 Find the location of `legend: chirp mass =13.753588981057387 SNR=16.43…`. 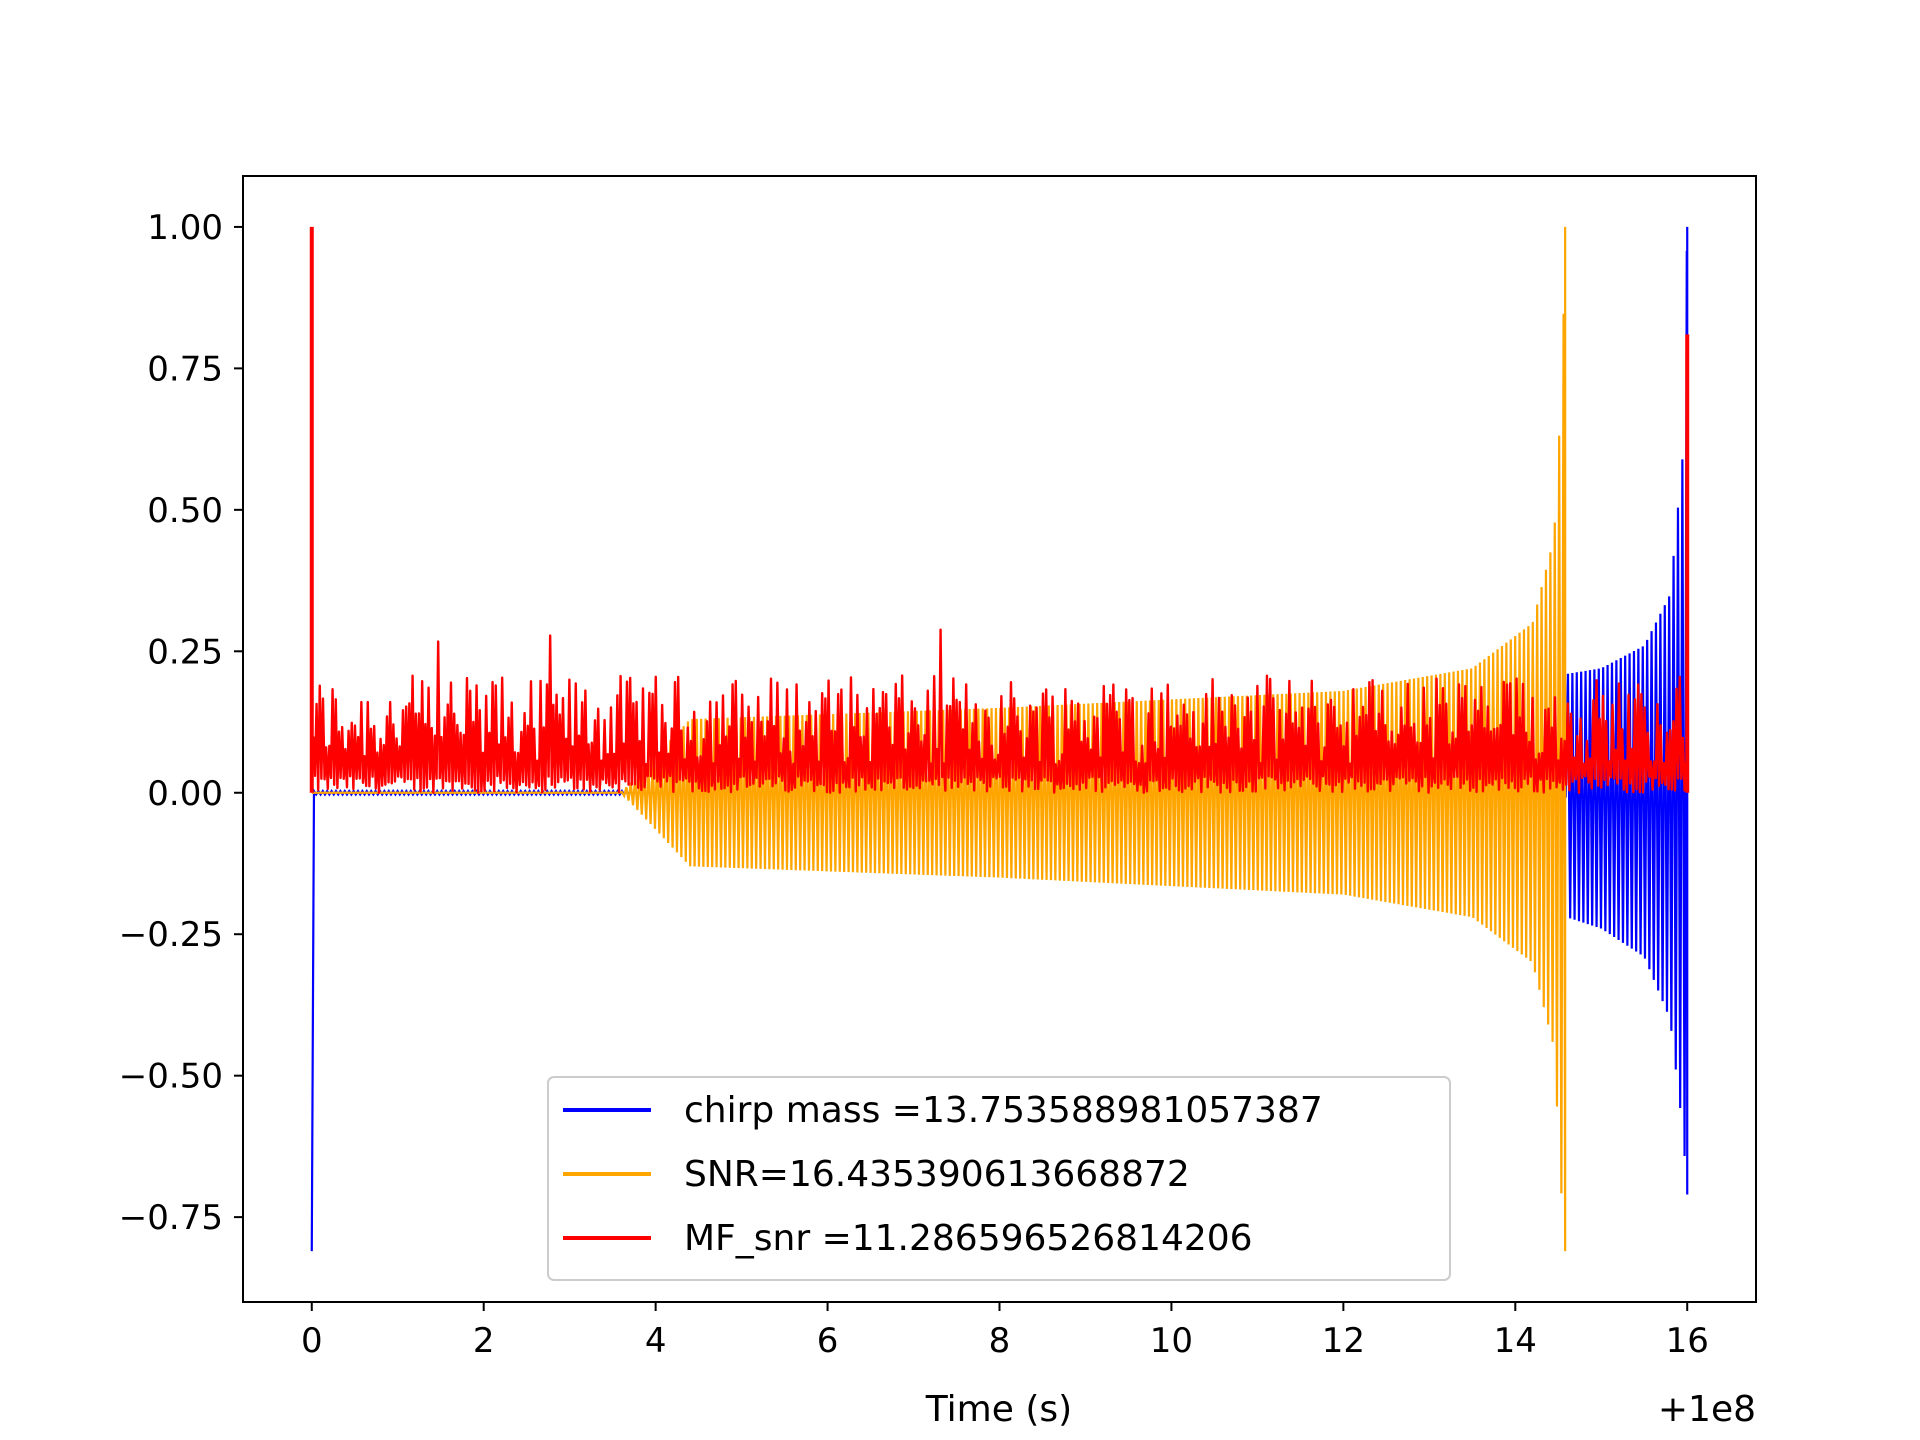

legend: chirp mass =13.753588981057387 SNR=16.43… is located at coordinates (999, 1178).